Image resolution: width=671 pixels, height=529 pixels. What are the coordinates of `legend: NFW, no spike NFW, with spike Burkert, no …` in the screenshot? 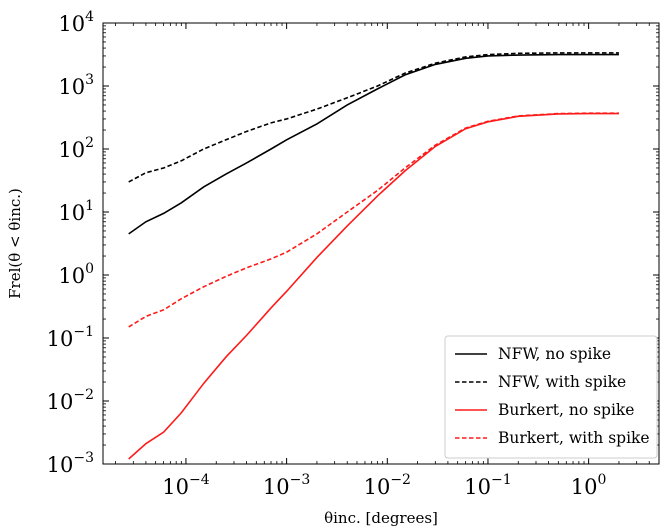 It's located at (551, 397).